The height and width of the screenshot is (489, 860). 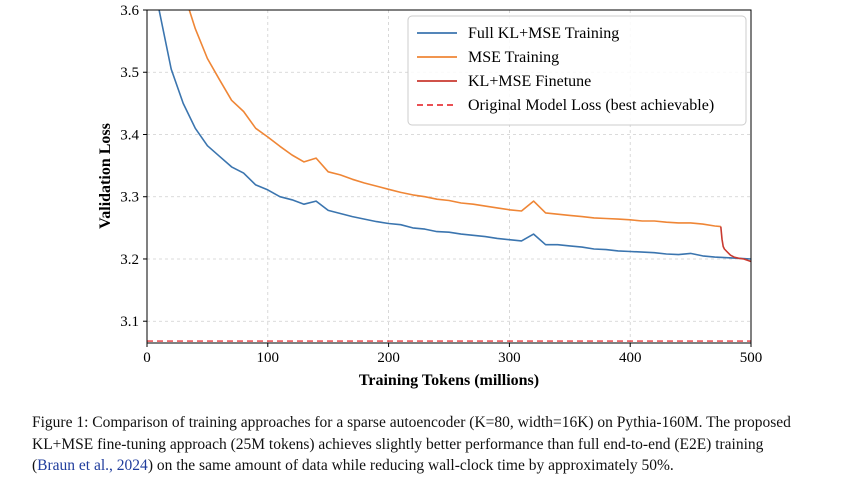 What do you see at coordinates (591, 105) in the screenshot?
I see `legend-label-4: Original Model Loss (best achievable)` at bounding box center [591, 105].